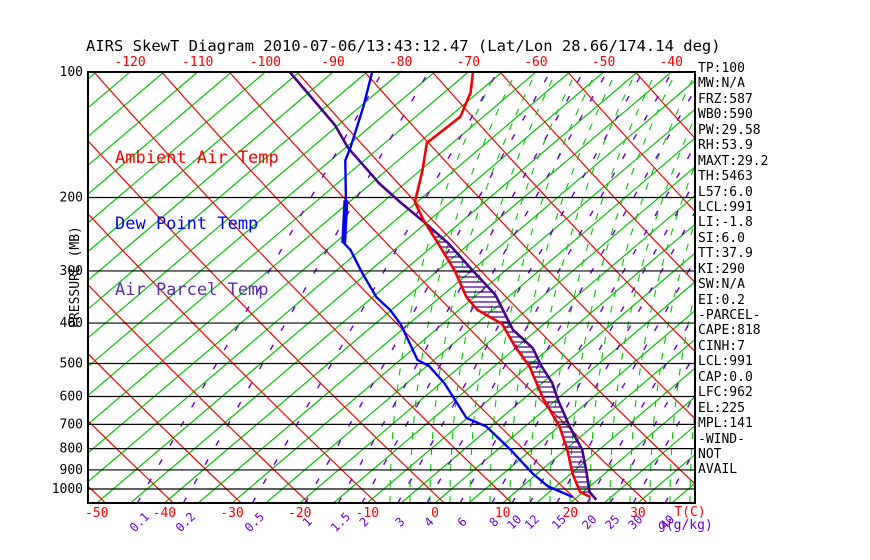 This screenshot has width=870, height=560. What do you see at coordinates (721, 269) in the screenshot?
I see `stat-line: KI:290` at bounding box center [721, 269].